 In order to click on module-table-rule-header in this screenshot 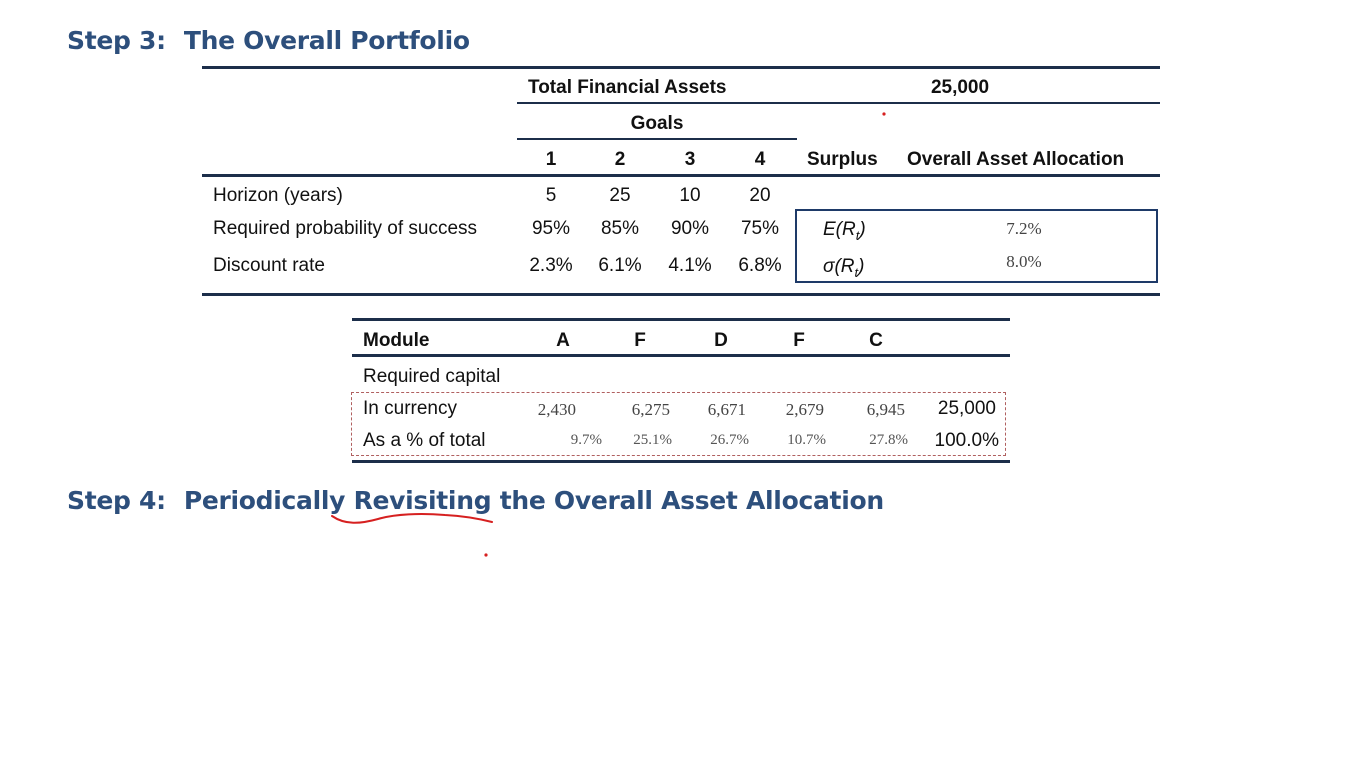, I will do `click(681, 355)`.